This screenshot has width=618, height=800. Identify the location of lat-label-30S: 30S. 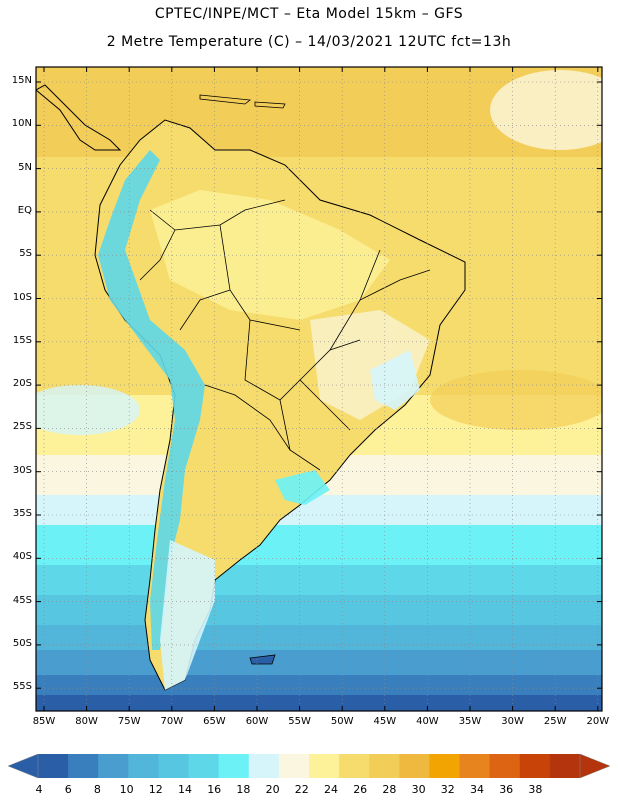
(22, 470).